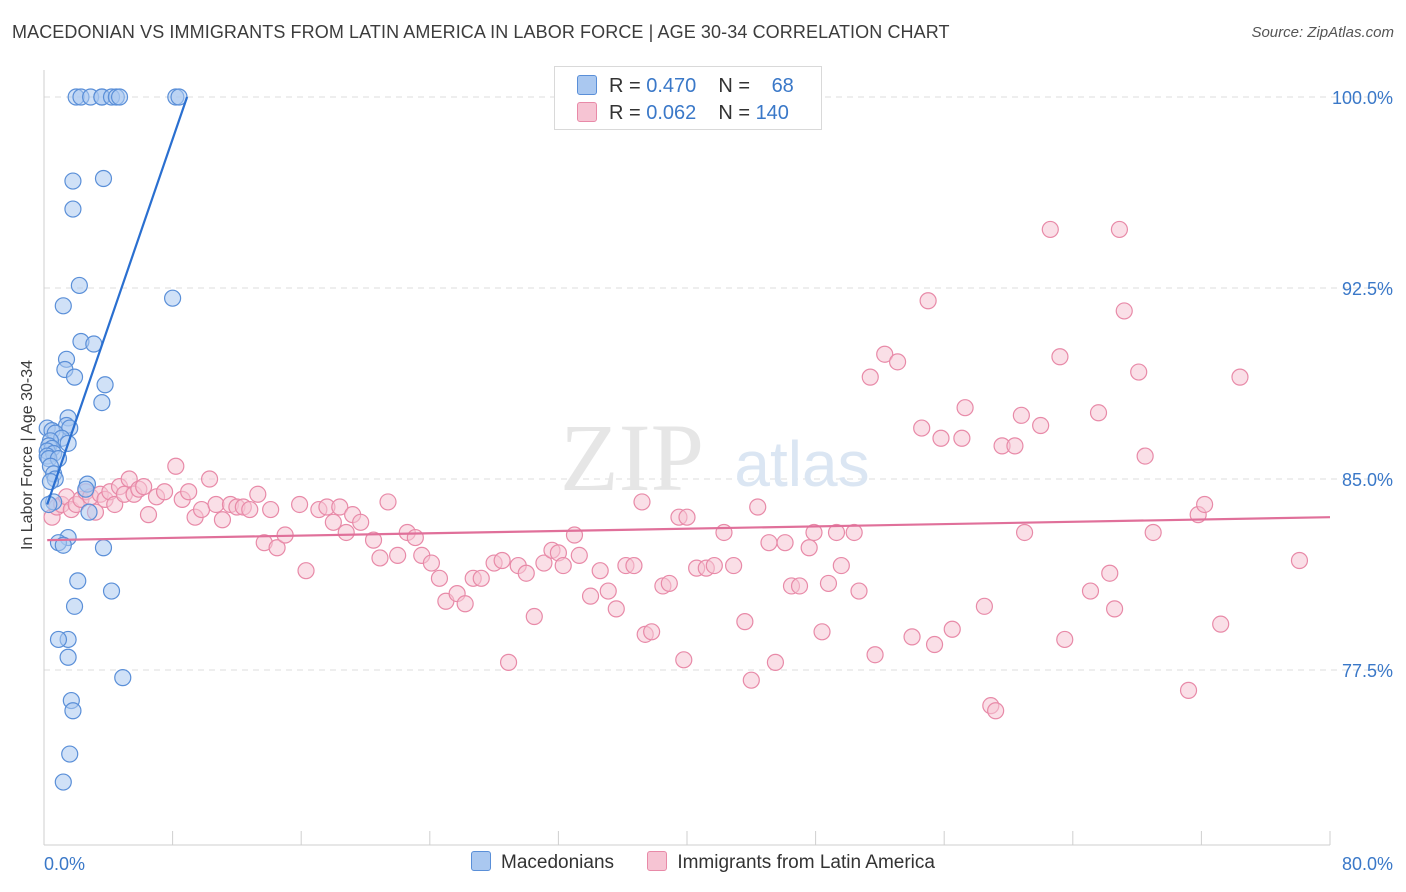 This screenshot has height=892, width=1406. What do you see at coordinates (683, 114) in the screenshot?
I see `stats-legend-row-latin-america: R = 0.062 N = 140` at bounding box center [683, 114].